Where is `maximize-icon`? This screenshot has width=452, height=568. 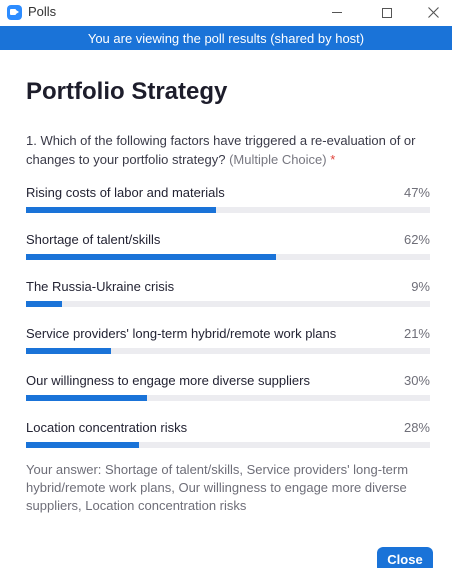 maximize-icon is located at coordinates (387, 12).